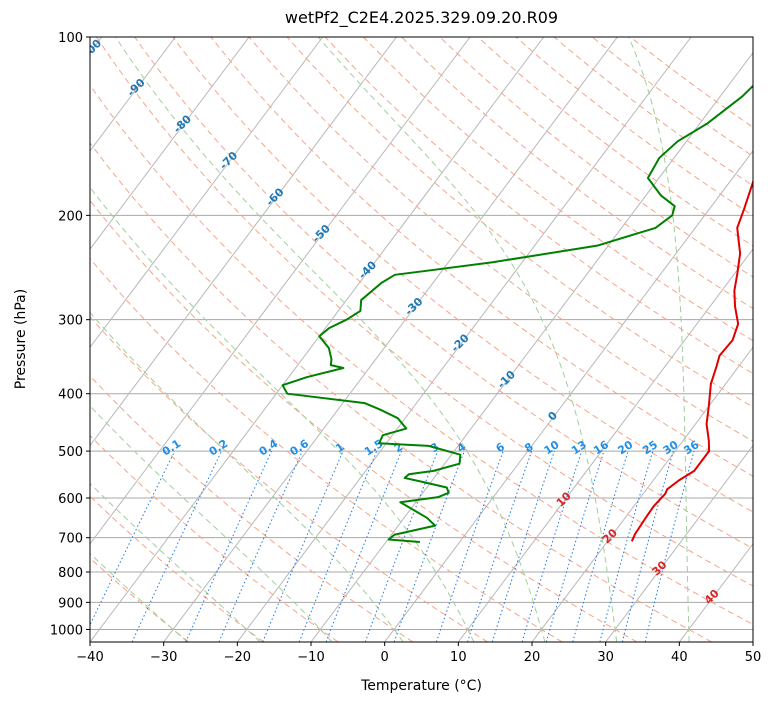 This screenshot has height=708, width=775. I want to click on x-tick-label: 20, so click(532, 657).